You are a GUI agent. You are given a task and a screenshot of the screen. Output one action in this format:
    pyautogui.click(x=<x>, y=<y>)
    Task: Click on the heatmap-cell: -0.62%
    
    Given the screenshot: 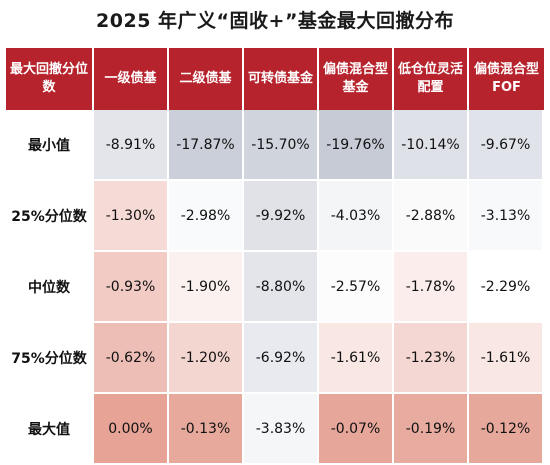 What is the action you would take?
    pyautogui.click(x=131, y=358)
    